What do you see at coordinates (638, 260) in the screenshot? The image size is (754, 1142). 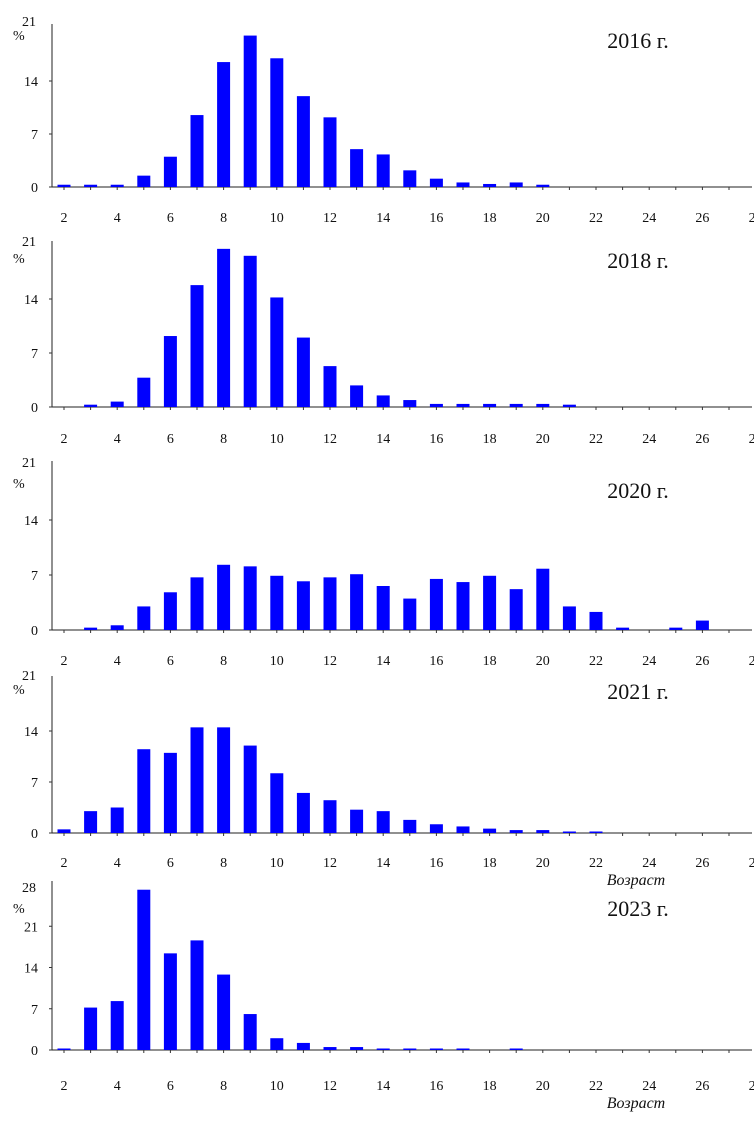 I see `chart-title: 2018 г.` at bounding box center [638, 260].